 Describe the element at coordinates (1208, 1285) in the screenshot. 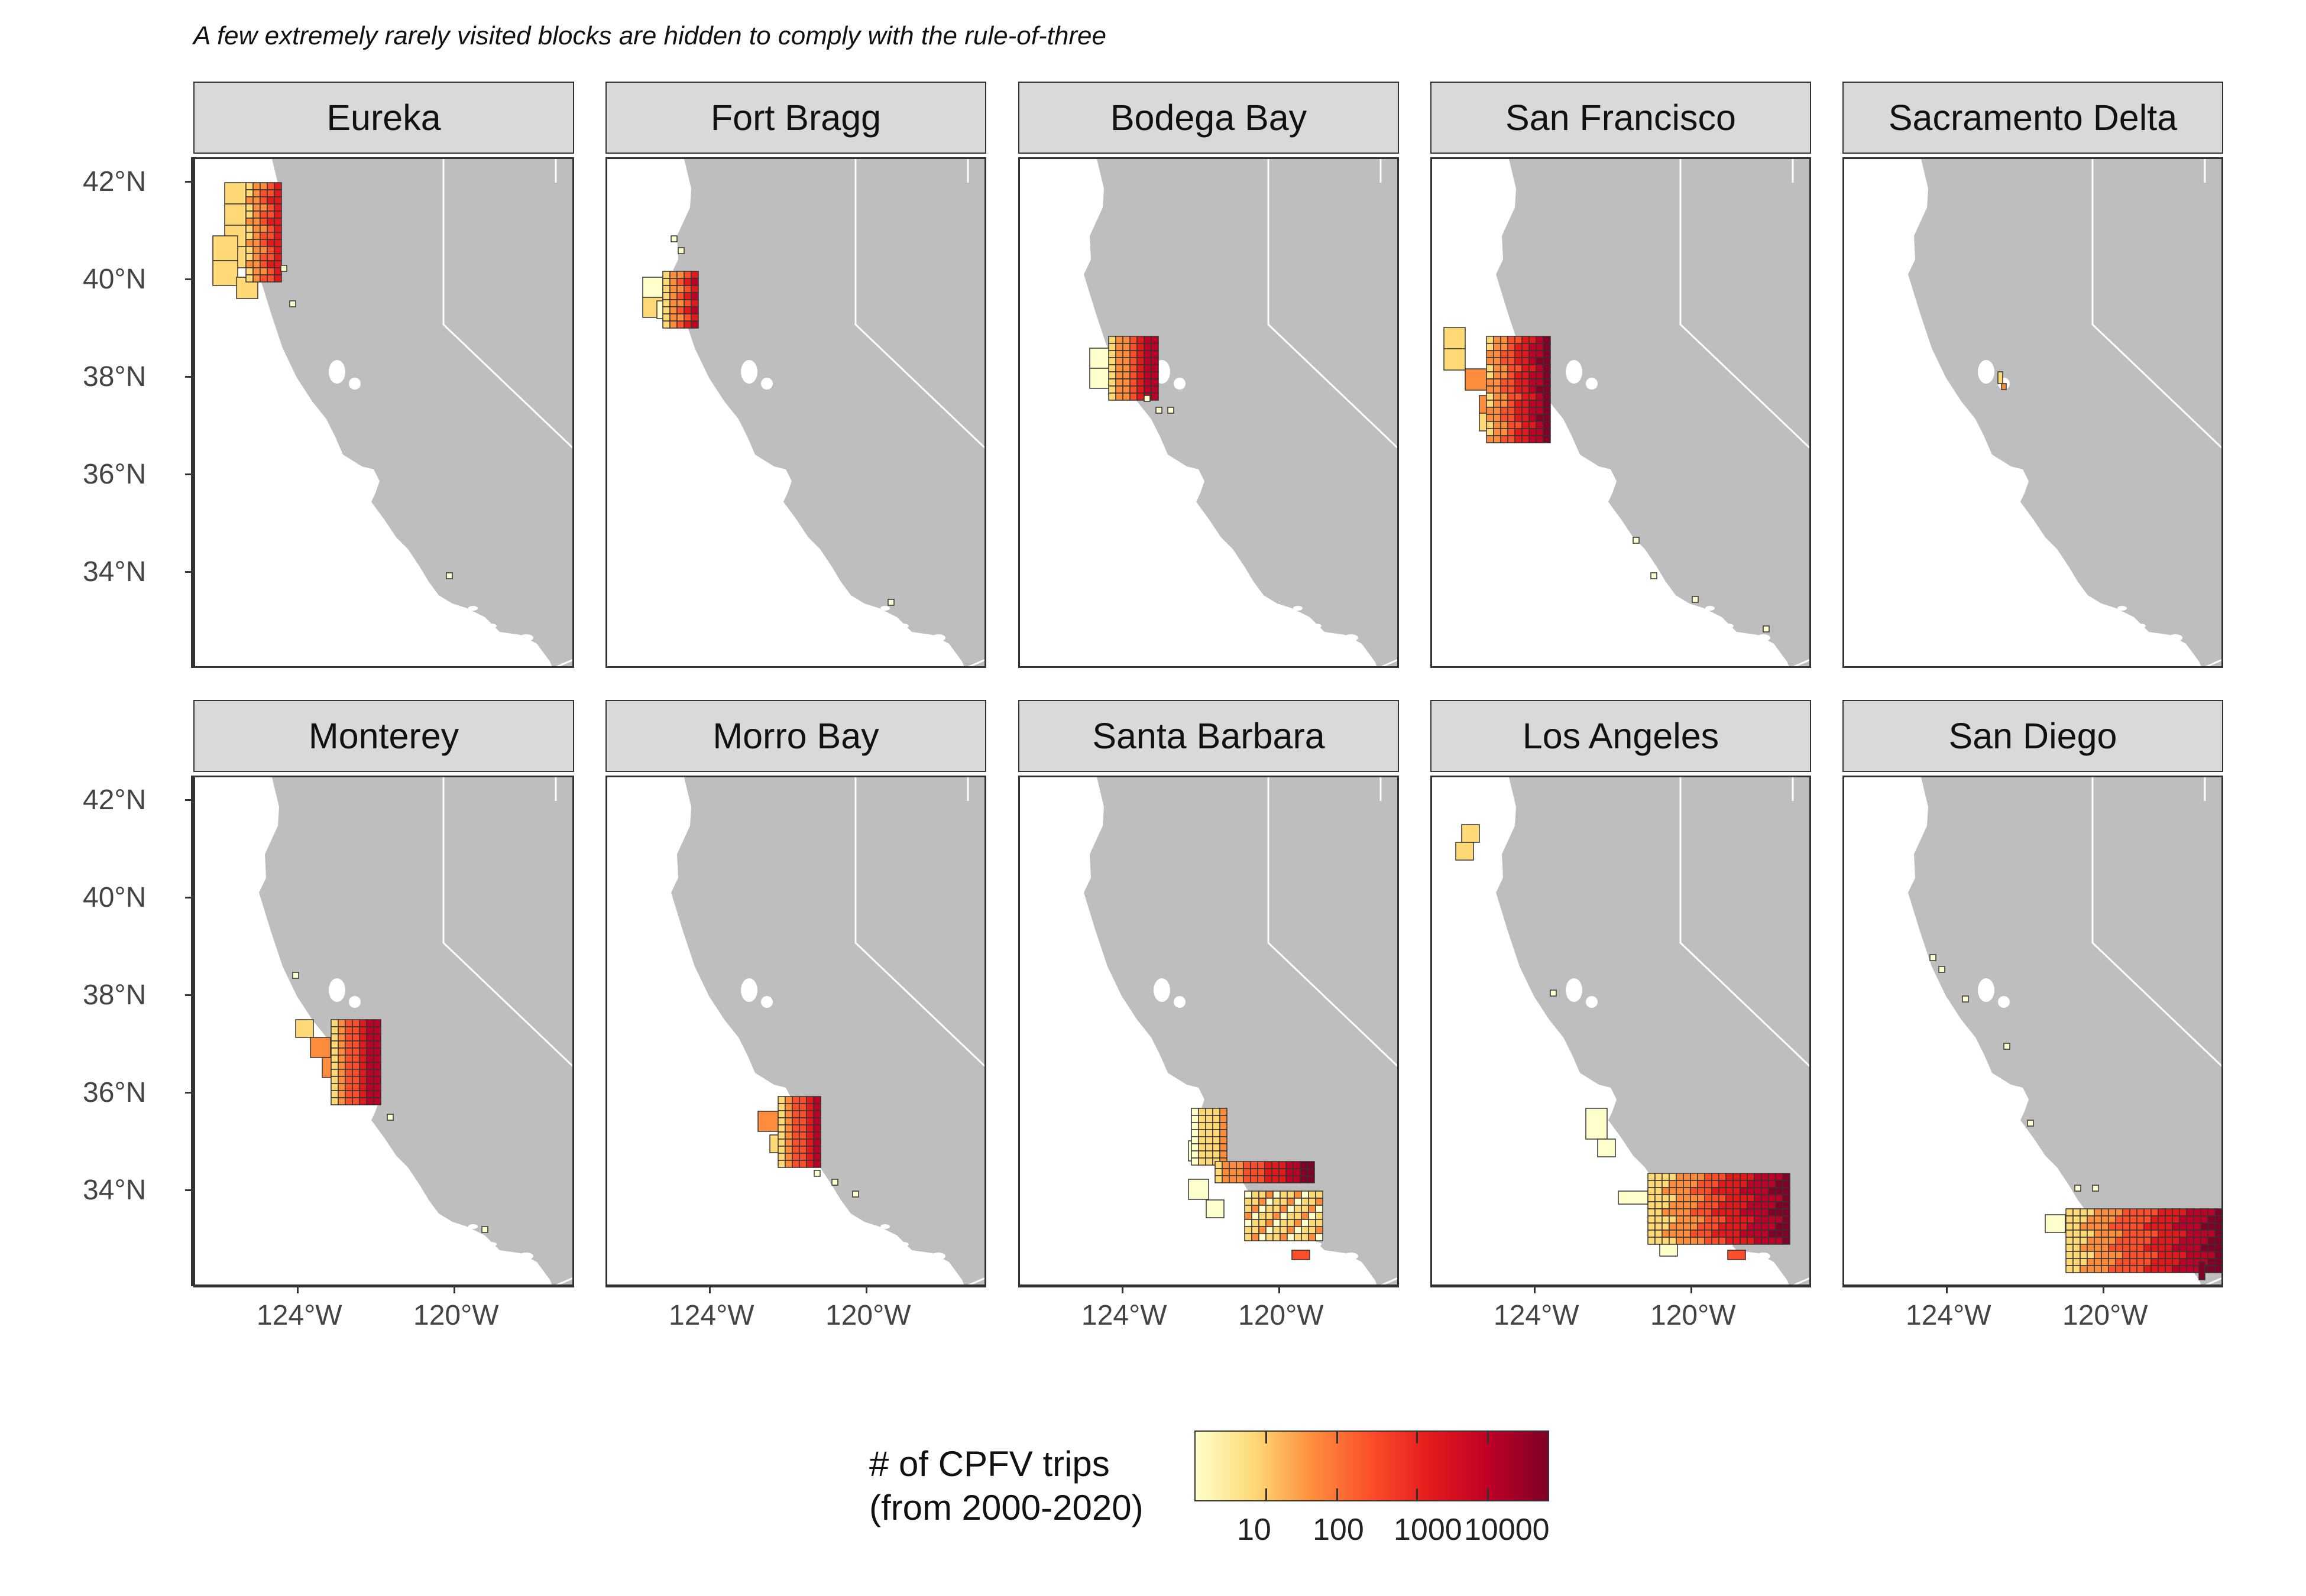

I see `x-axis-line` at that location.